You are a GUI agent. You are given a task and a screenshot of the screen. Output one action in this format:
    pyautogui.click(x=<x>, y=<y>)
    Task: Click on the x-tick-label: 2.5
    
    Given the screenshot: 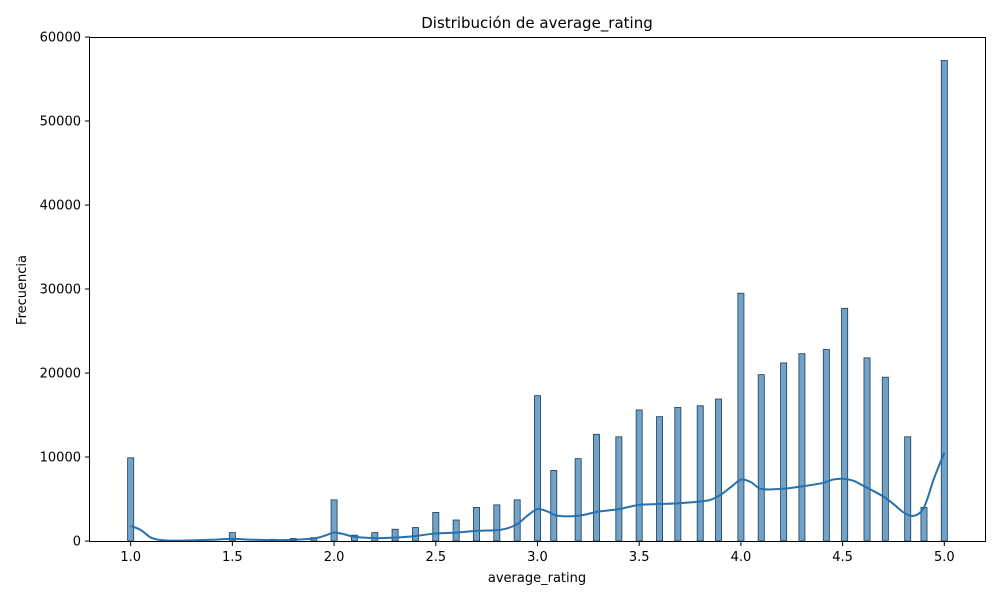 What is the action you would take?
    pyautogui.click(x=435, y=557)
    